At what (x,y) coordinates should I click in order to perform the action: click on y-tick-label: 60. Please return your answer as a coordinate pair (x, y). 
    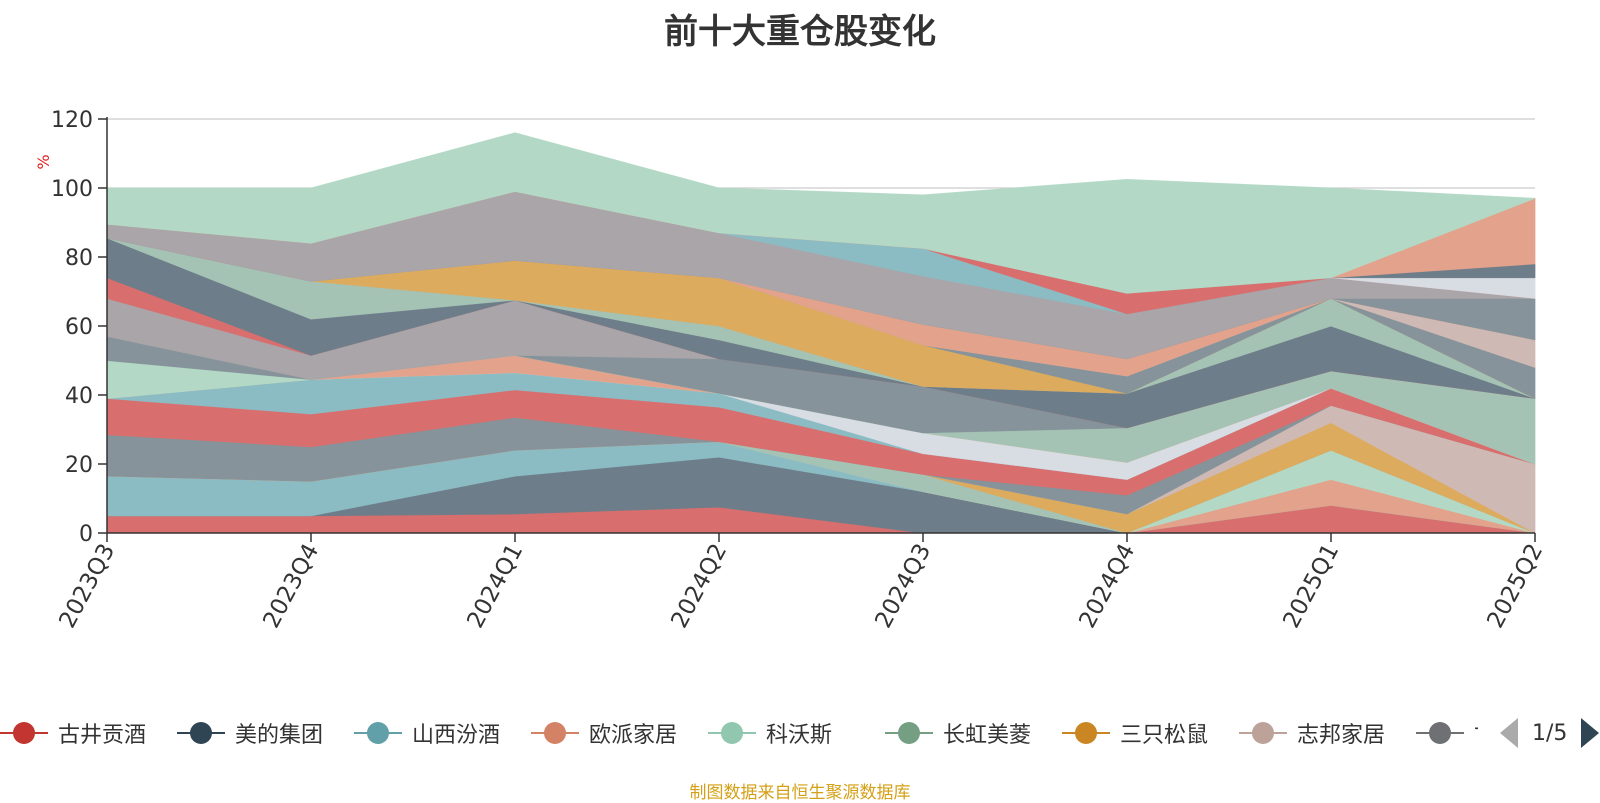
    Looking at the image, I should click on (79, 327).